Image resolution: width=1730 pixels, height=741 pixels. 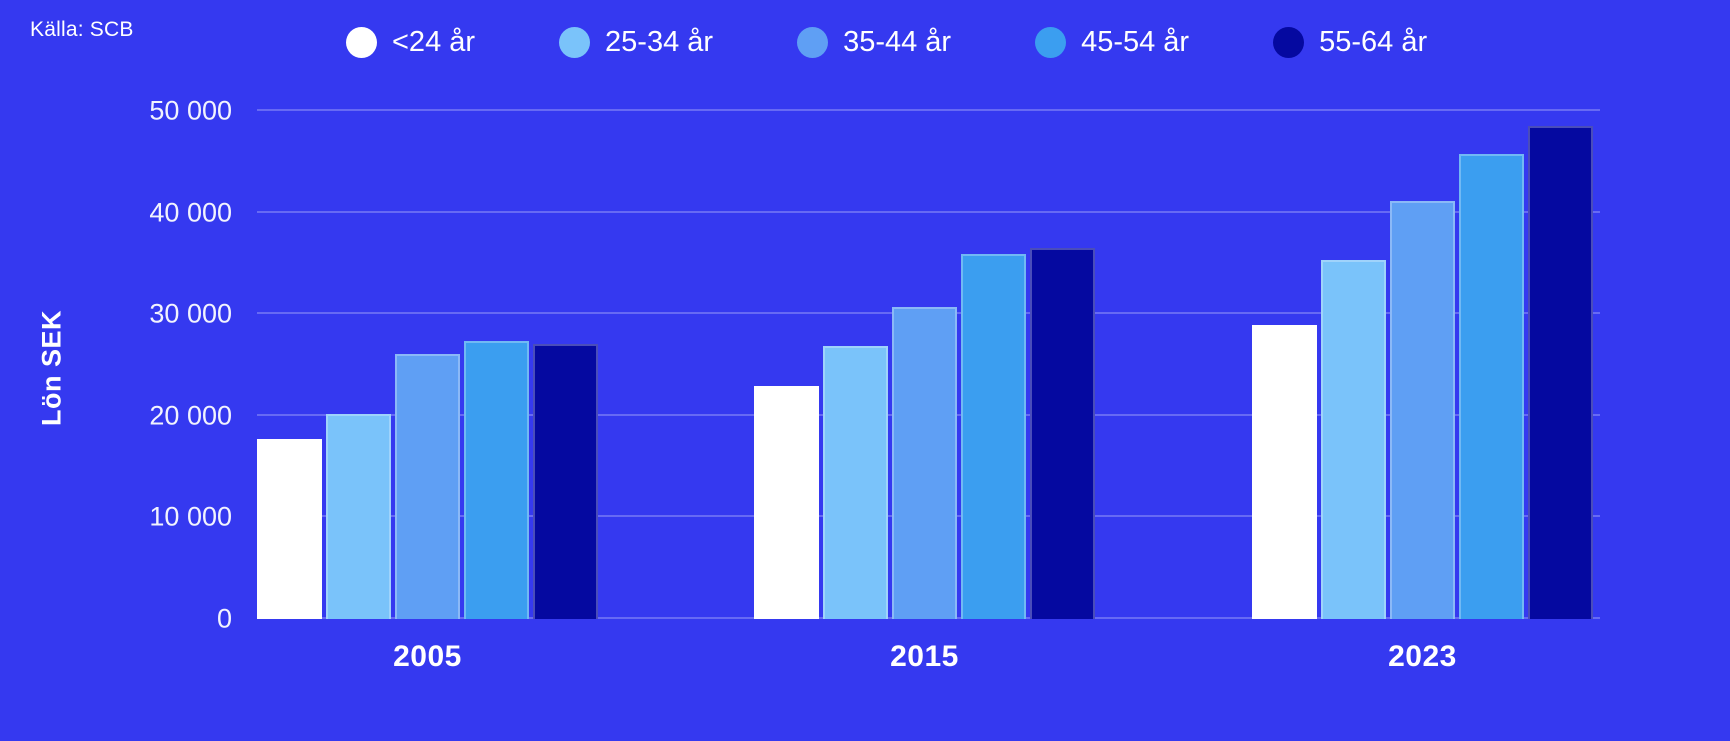 What do you see at coordinates (190, 516) in the screenshot?
I see `y-tick-label: 10 000` at bounding box center [190, 516].